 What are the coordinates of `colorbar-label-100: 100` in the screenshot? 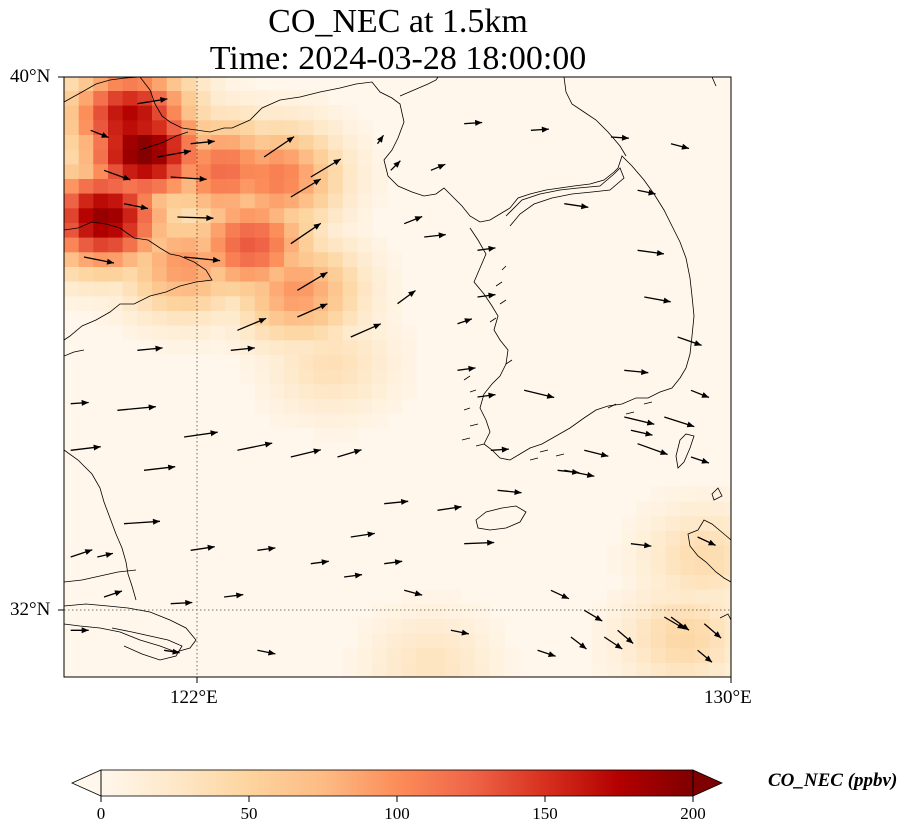 It's located at (397, 813).